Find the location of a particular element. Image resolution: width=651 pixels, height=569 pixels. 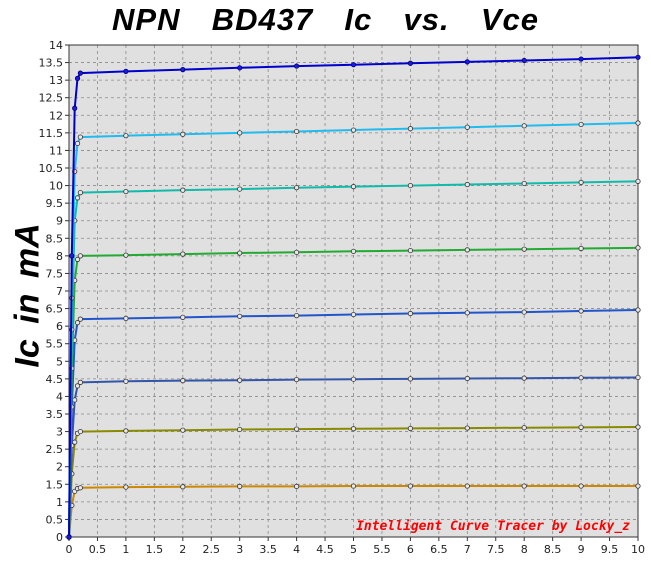

y-tick-label: 3 is located at coordinates (59, 432).